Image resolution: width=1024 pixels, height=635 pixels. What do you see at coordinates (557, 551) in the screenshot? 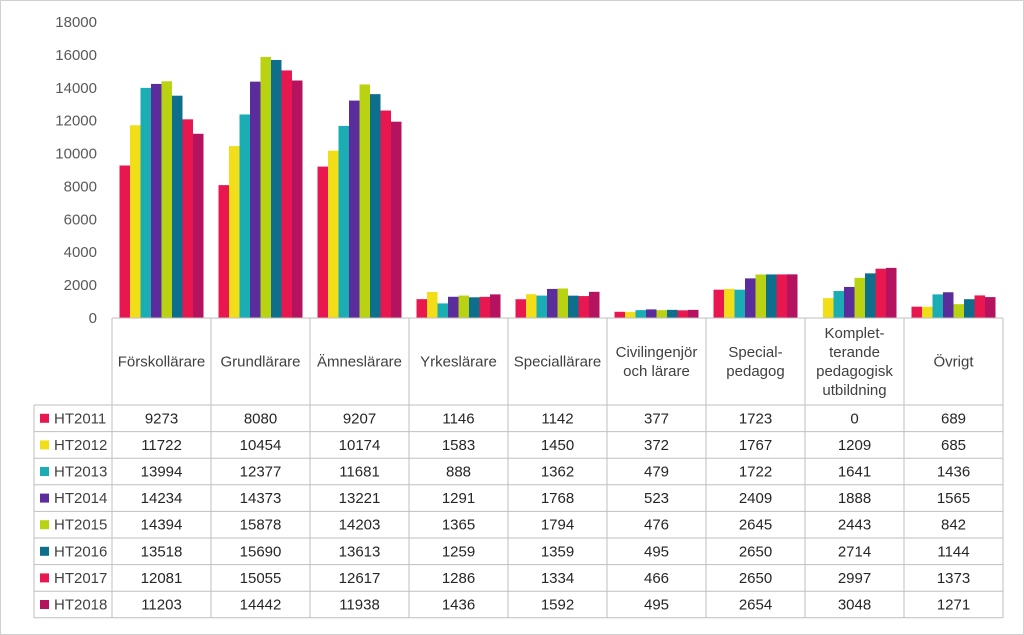
I see `data-table-cell: 1359` at bounding box center [557, 551].